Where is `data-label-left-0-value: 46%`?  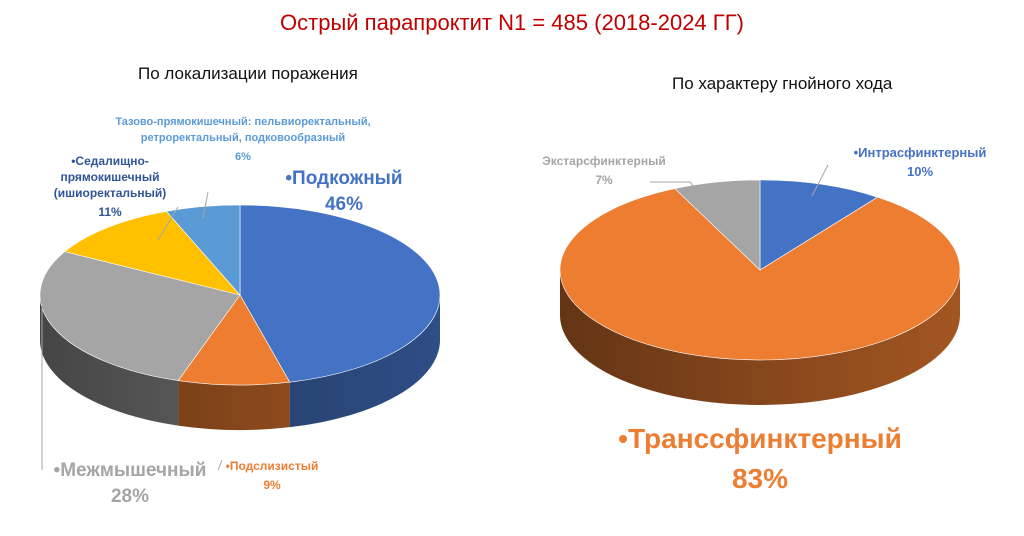
data-label-left-0-value: 46% is located at coordinates (344, 204).